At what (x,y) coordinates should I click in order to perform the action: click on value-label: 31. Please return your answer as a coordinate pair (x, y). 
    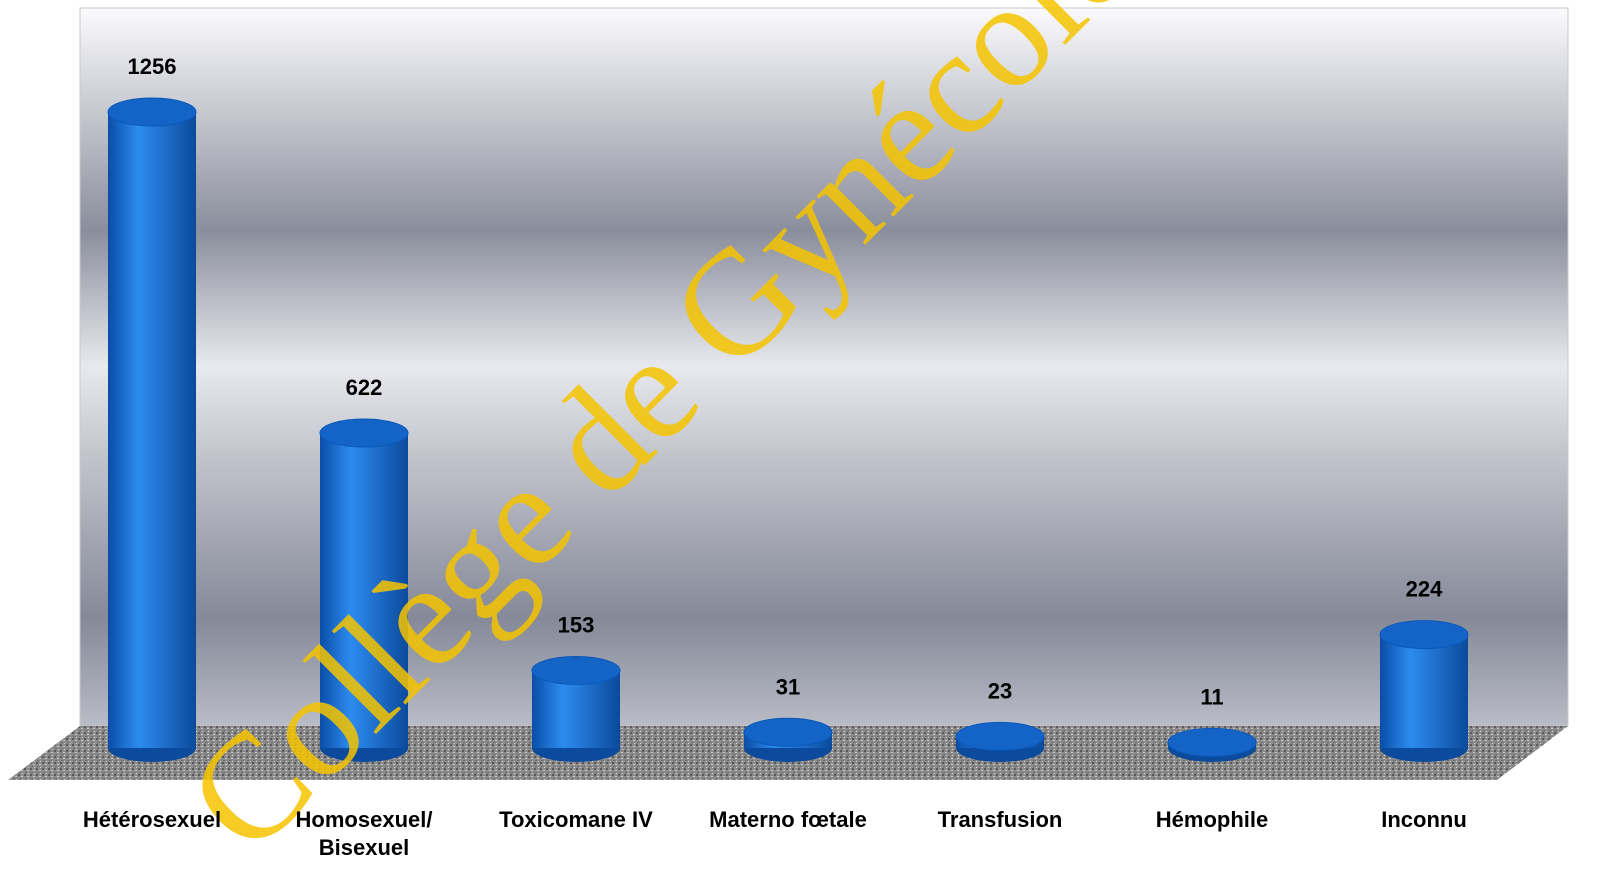
    Looking at the image, I should click on (788, 686).